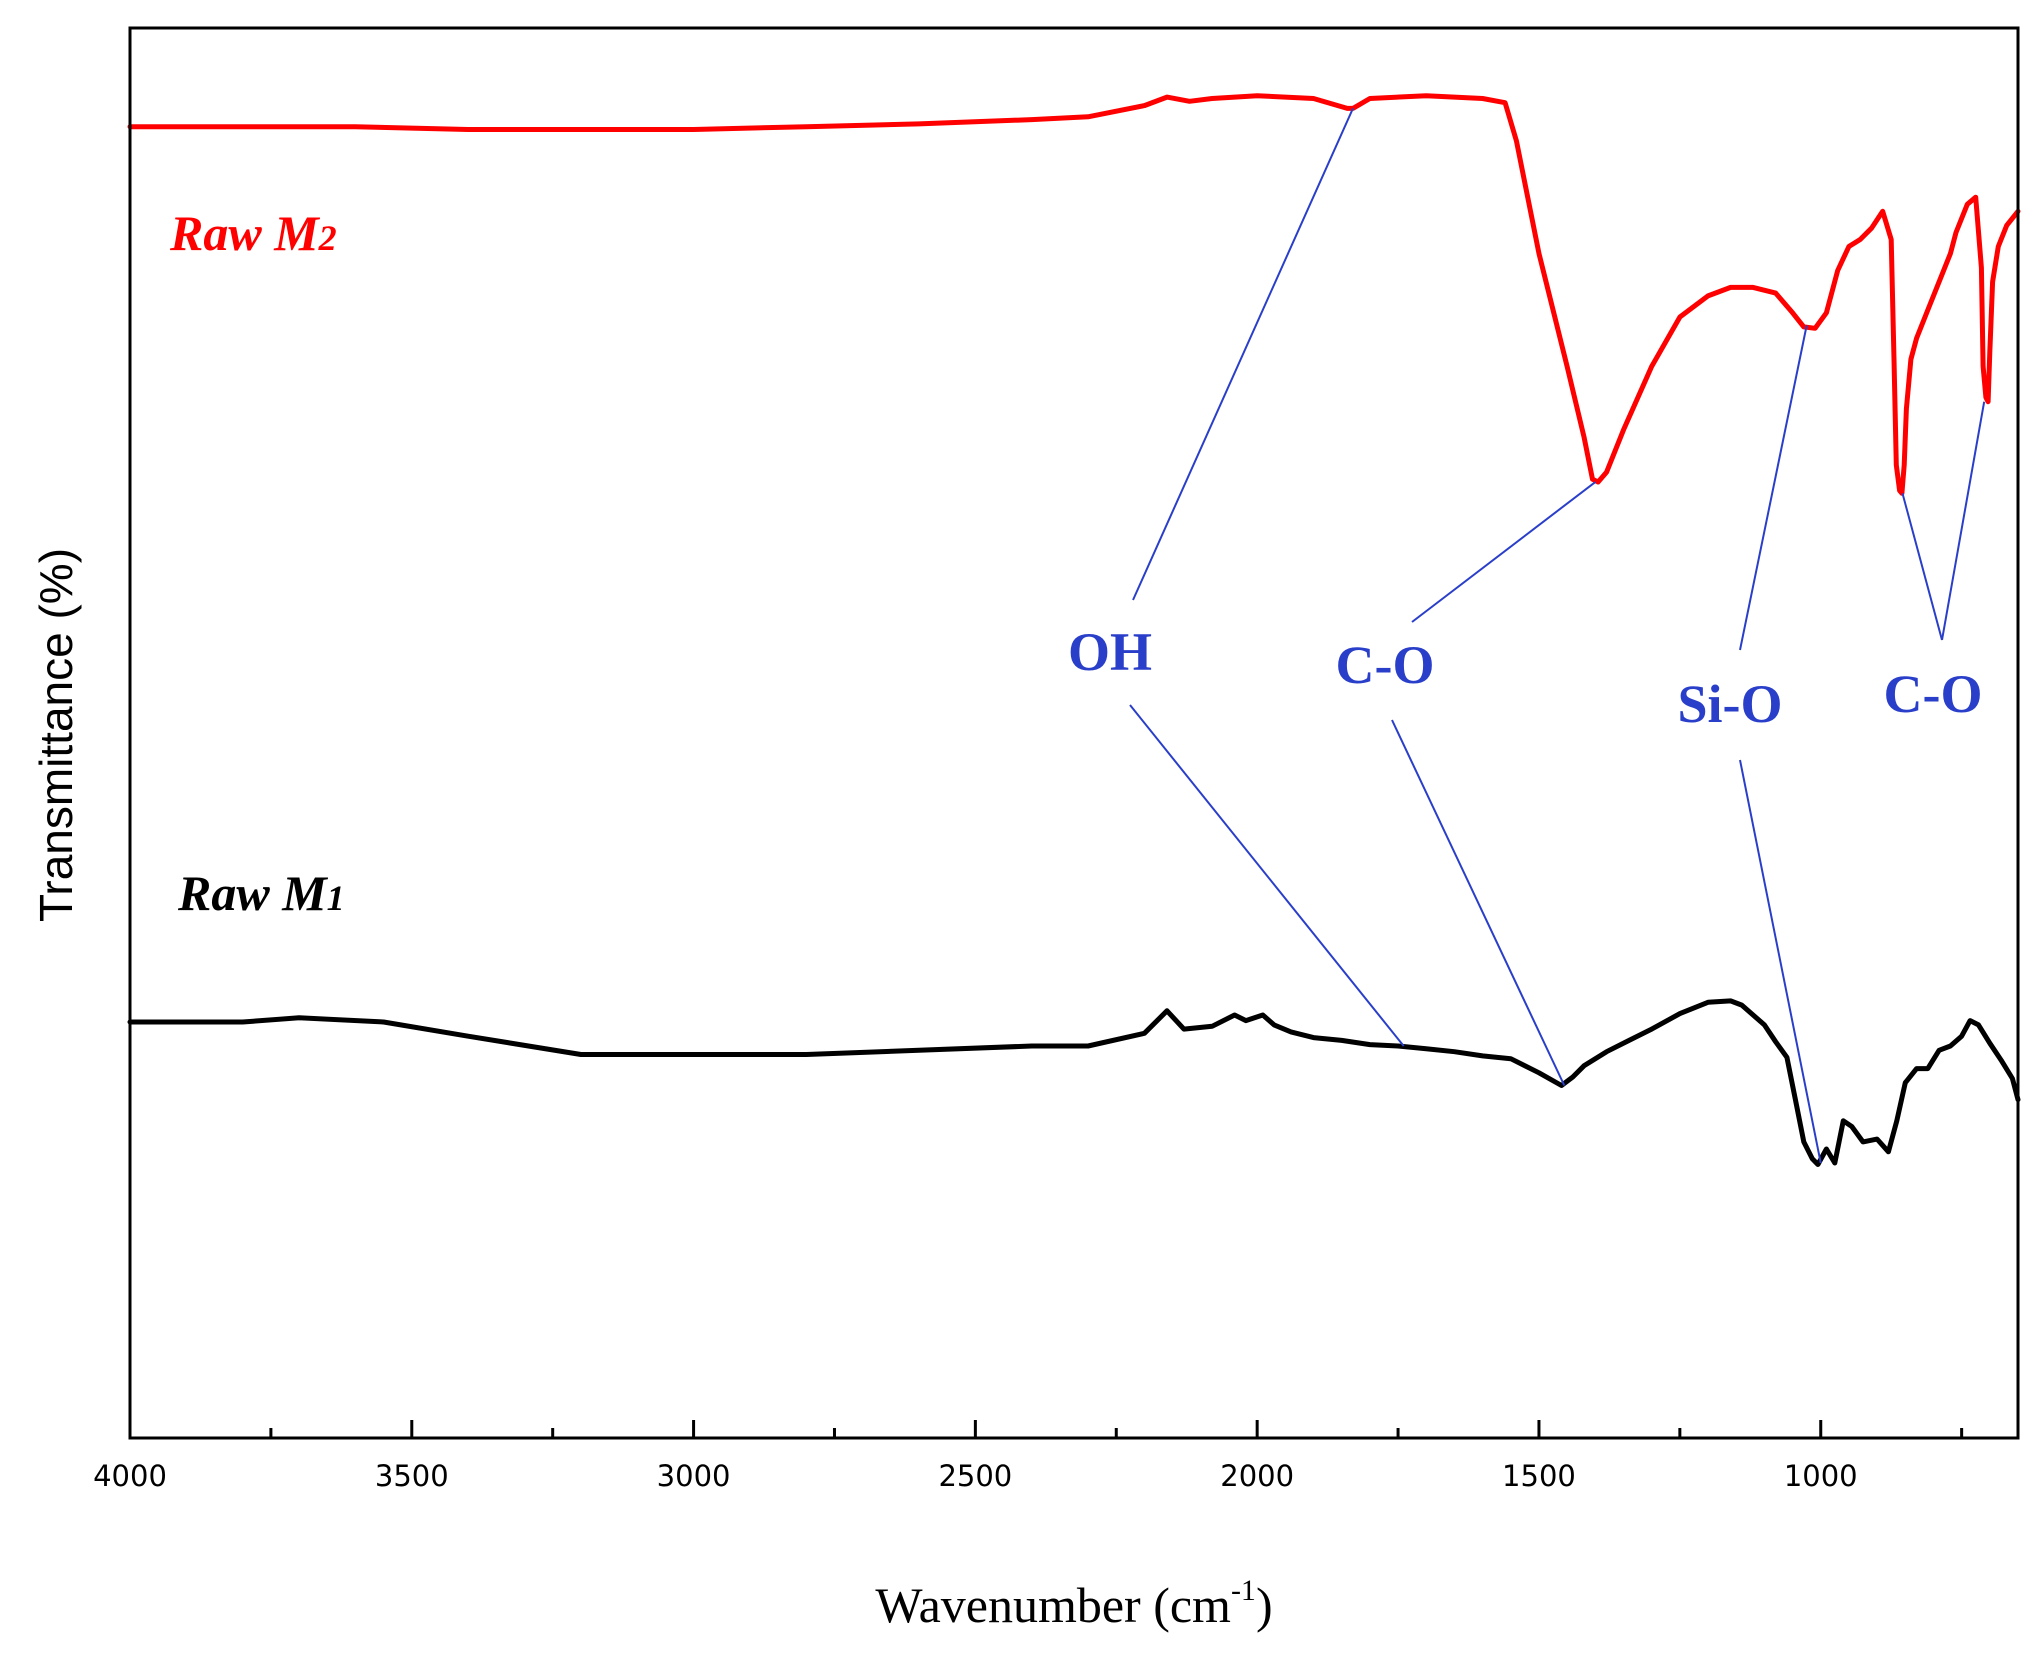  Describe the element at coordinates (1074, 1082) in the screenshot. I see `series-line-raw-m1` at that location.